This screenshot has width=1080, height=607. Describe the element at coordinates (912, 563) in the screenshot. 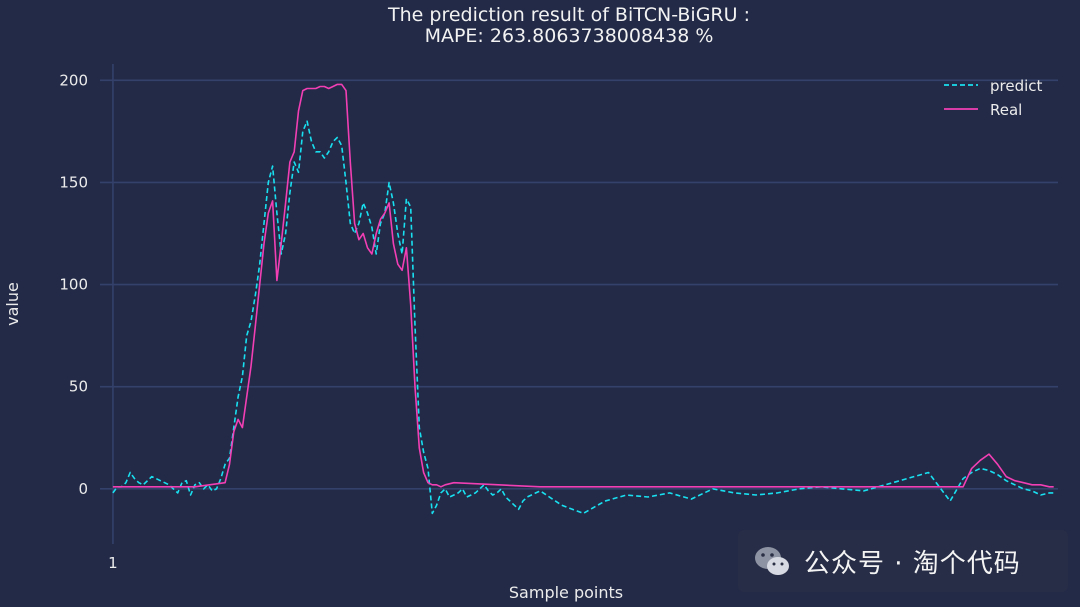

I see `watermark-text: 公众号 · 淘个代码` at that location.